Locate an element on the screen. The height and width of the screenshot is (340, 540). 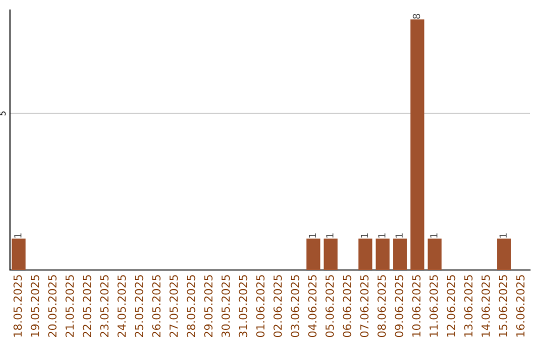
x-tick-label: 12.06.2025 is located at coordinates (451, 306).